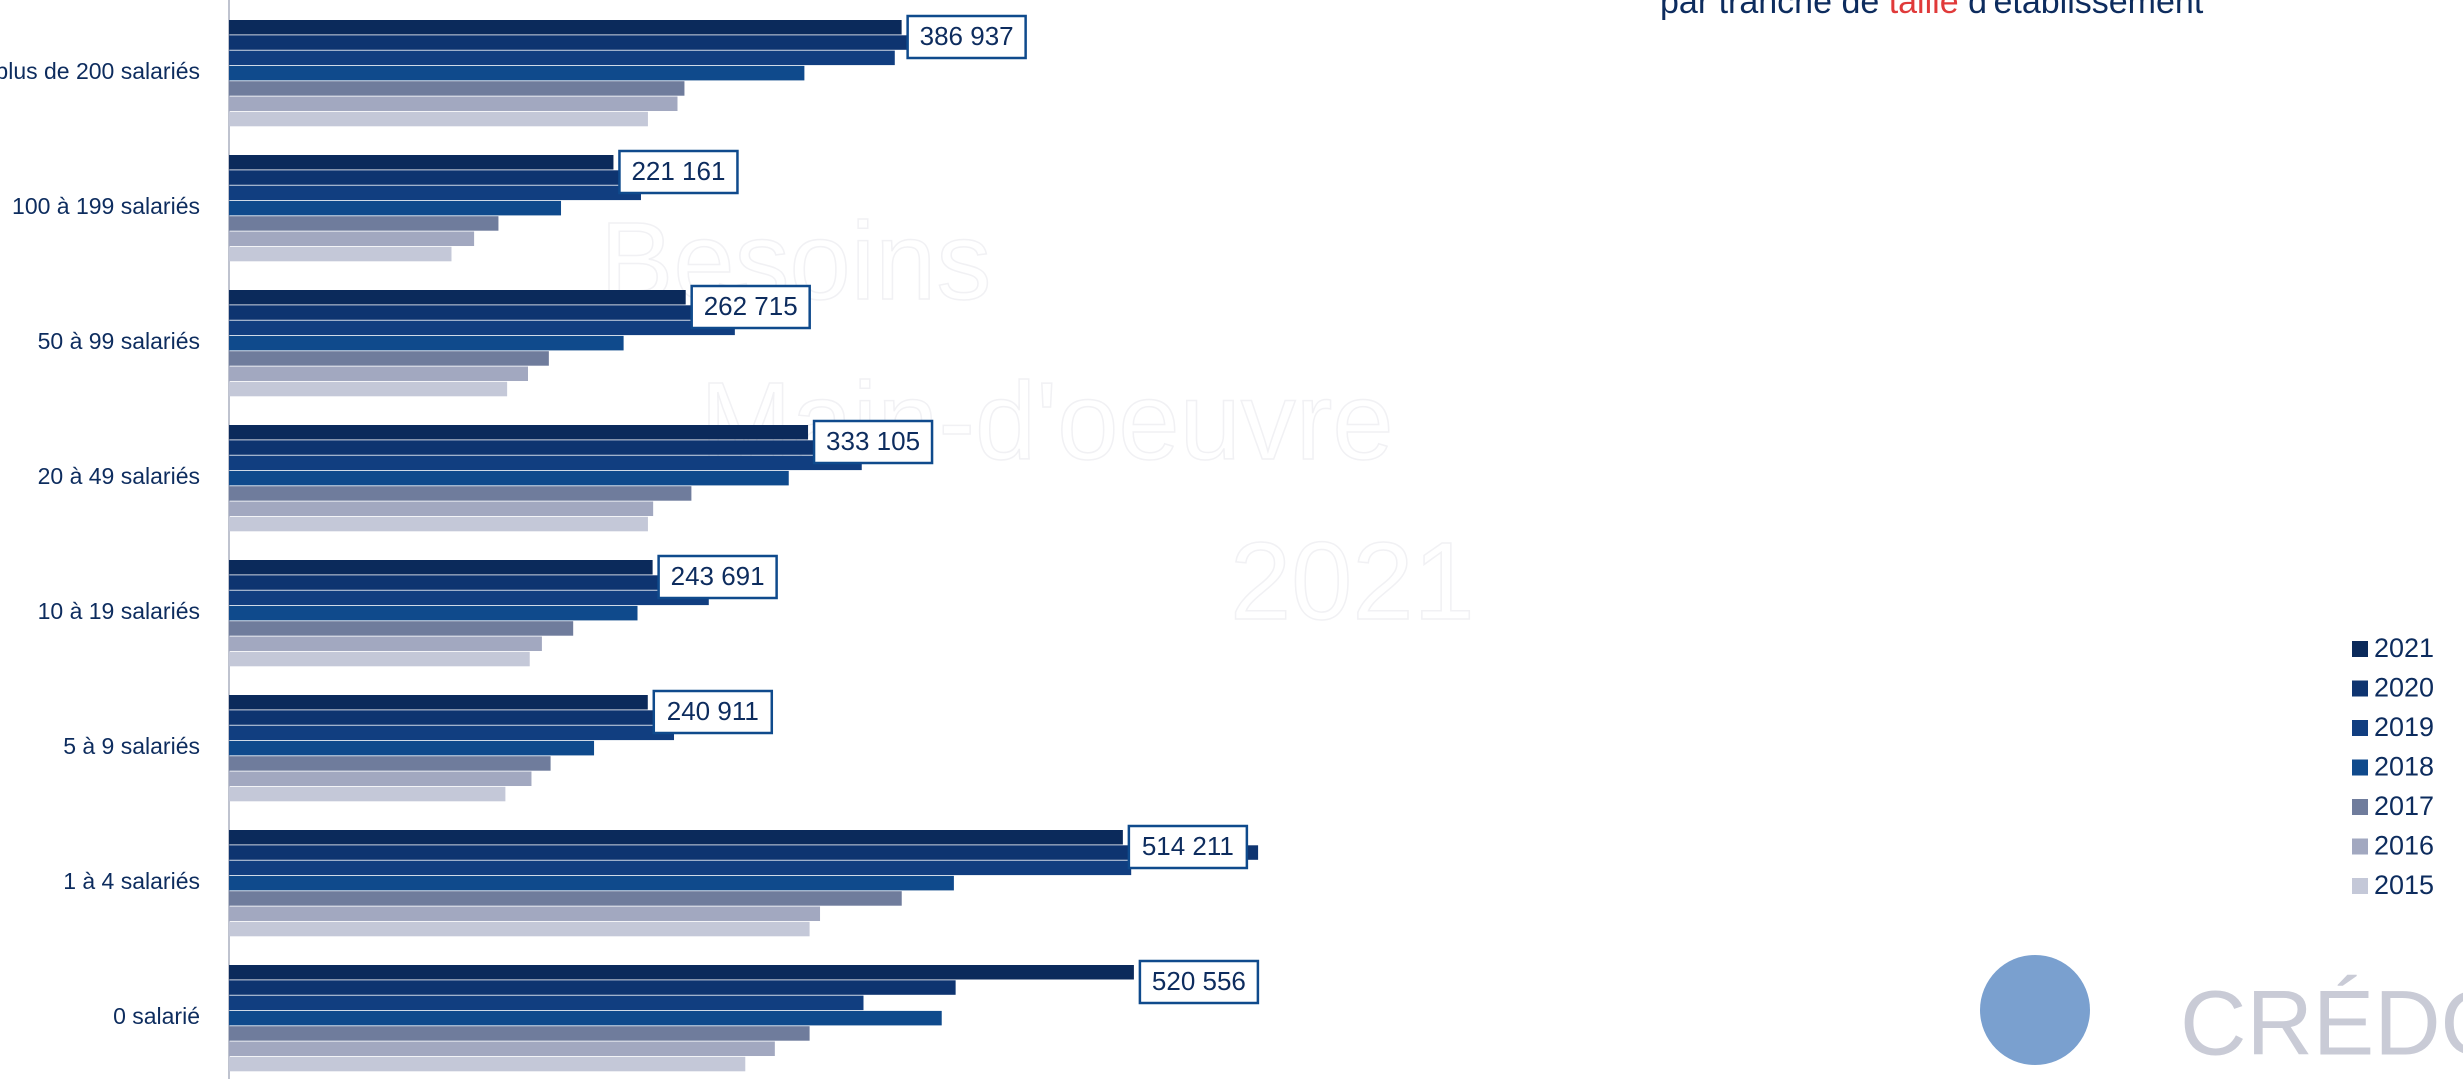 Image resolution: width=2463 pixels, height=1079 pixels. What do you see at coordinates (2081, 10) in the screenshot?
I see `title-part: d'établissement` at bounding box center [2081, 10].